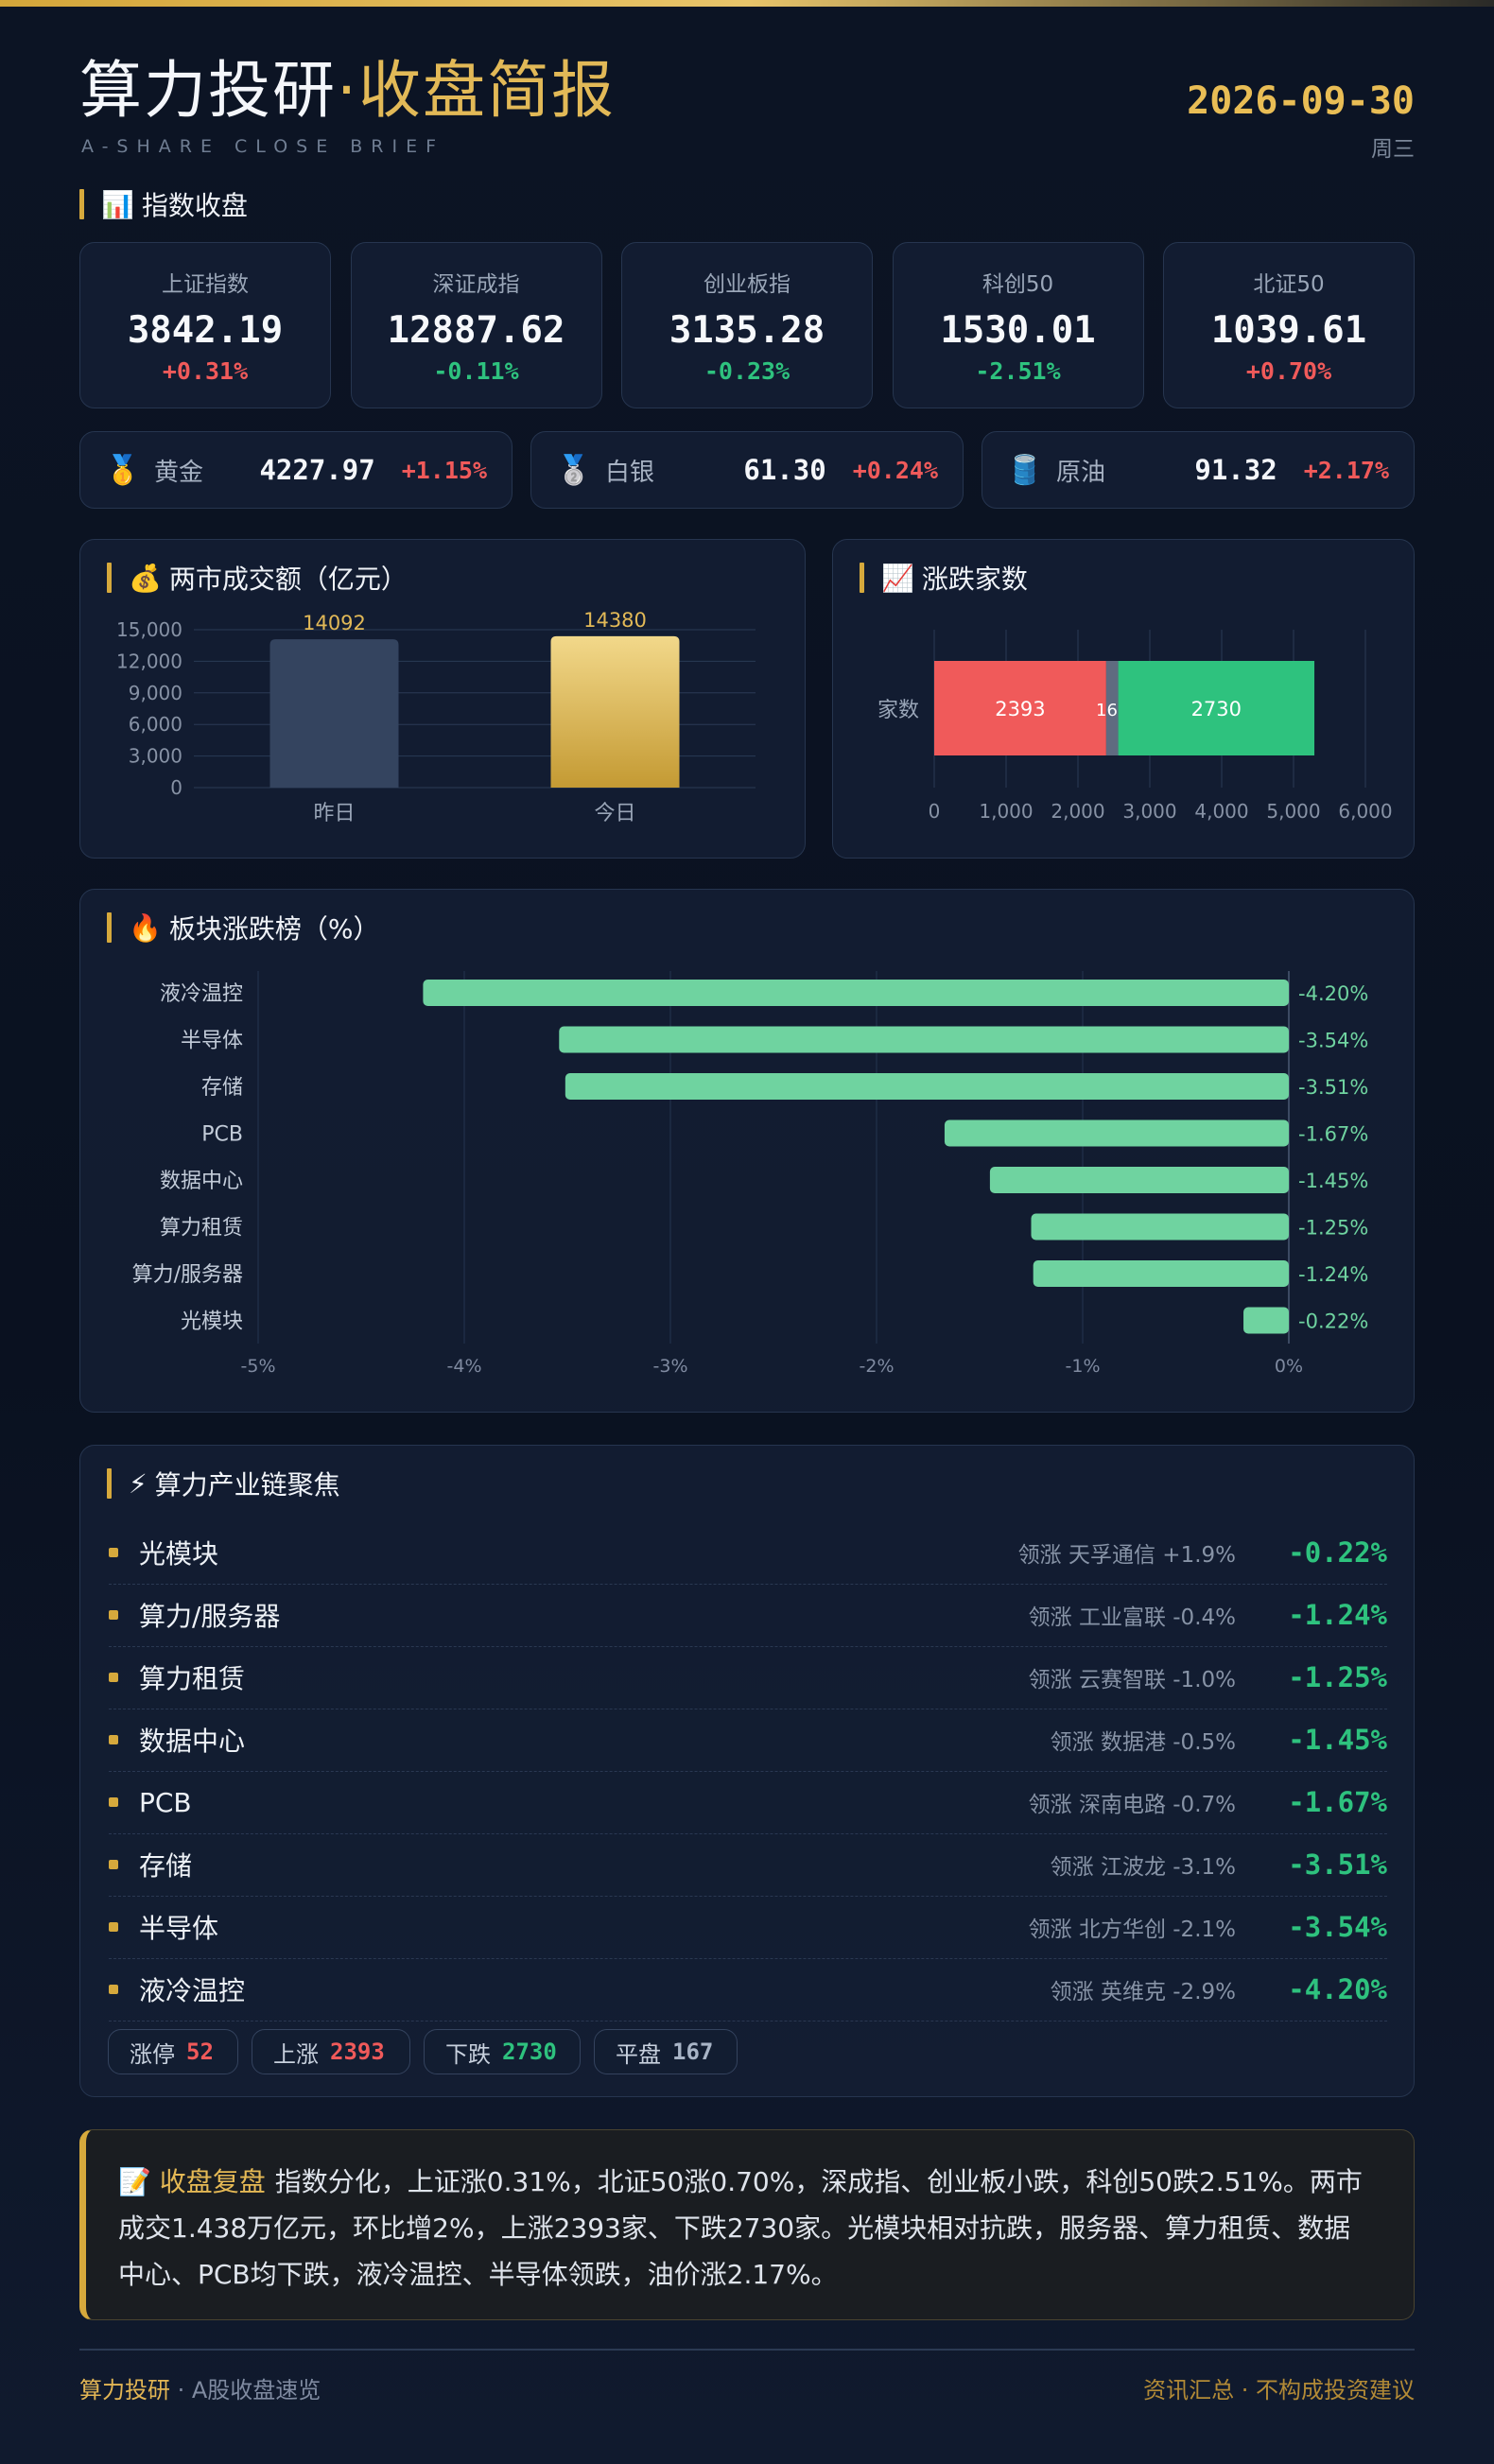 The width and height of the screenshot is (1494, 2464). I want to click on chain-change: -0.22%, so click(1338, 1552).